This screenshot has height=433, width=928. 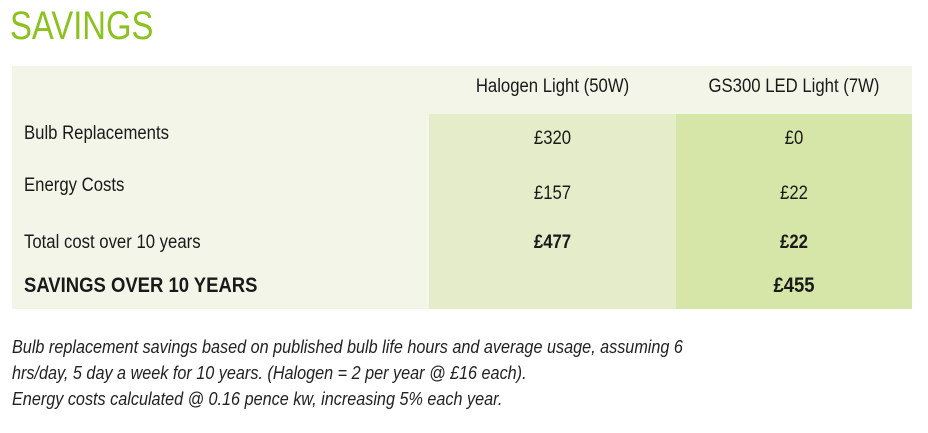 I want to click on halogen-value: £320, so click(x=552, y=138).